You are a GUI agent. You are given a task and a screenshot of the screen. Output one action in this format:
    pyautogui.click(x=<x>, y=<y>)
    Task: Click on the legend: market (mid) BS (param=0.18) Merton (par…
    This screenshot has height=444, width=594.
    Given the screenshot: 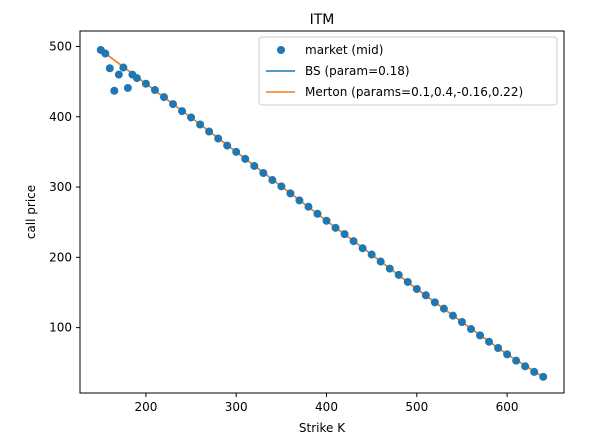 What is the action you would take?
    pyautogui.click(x=408, y=71)
    